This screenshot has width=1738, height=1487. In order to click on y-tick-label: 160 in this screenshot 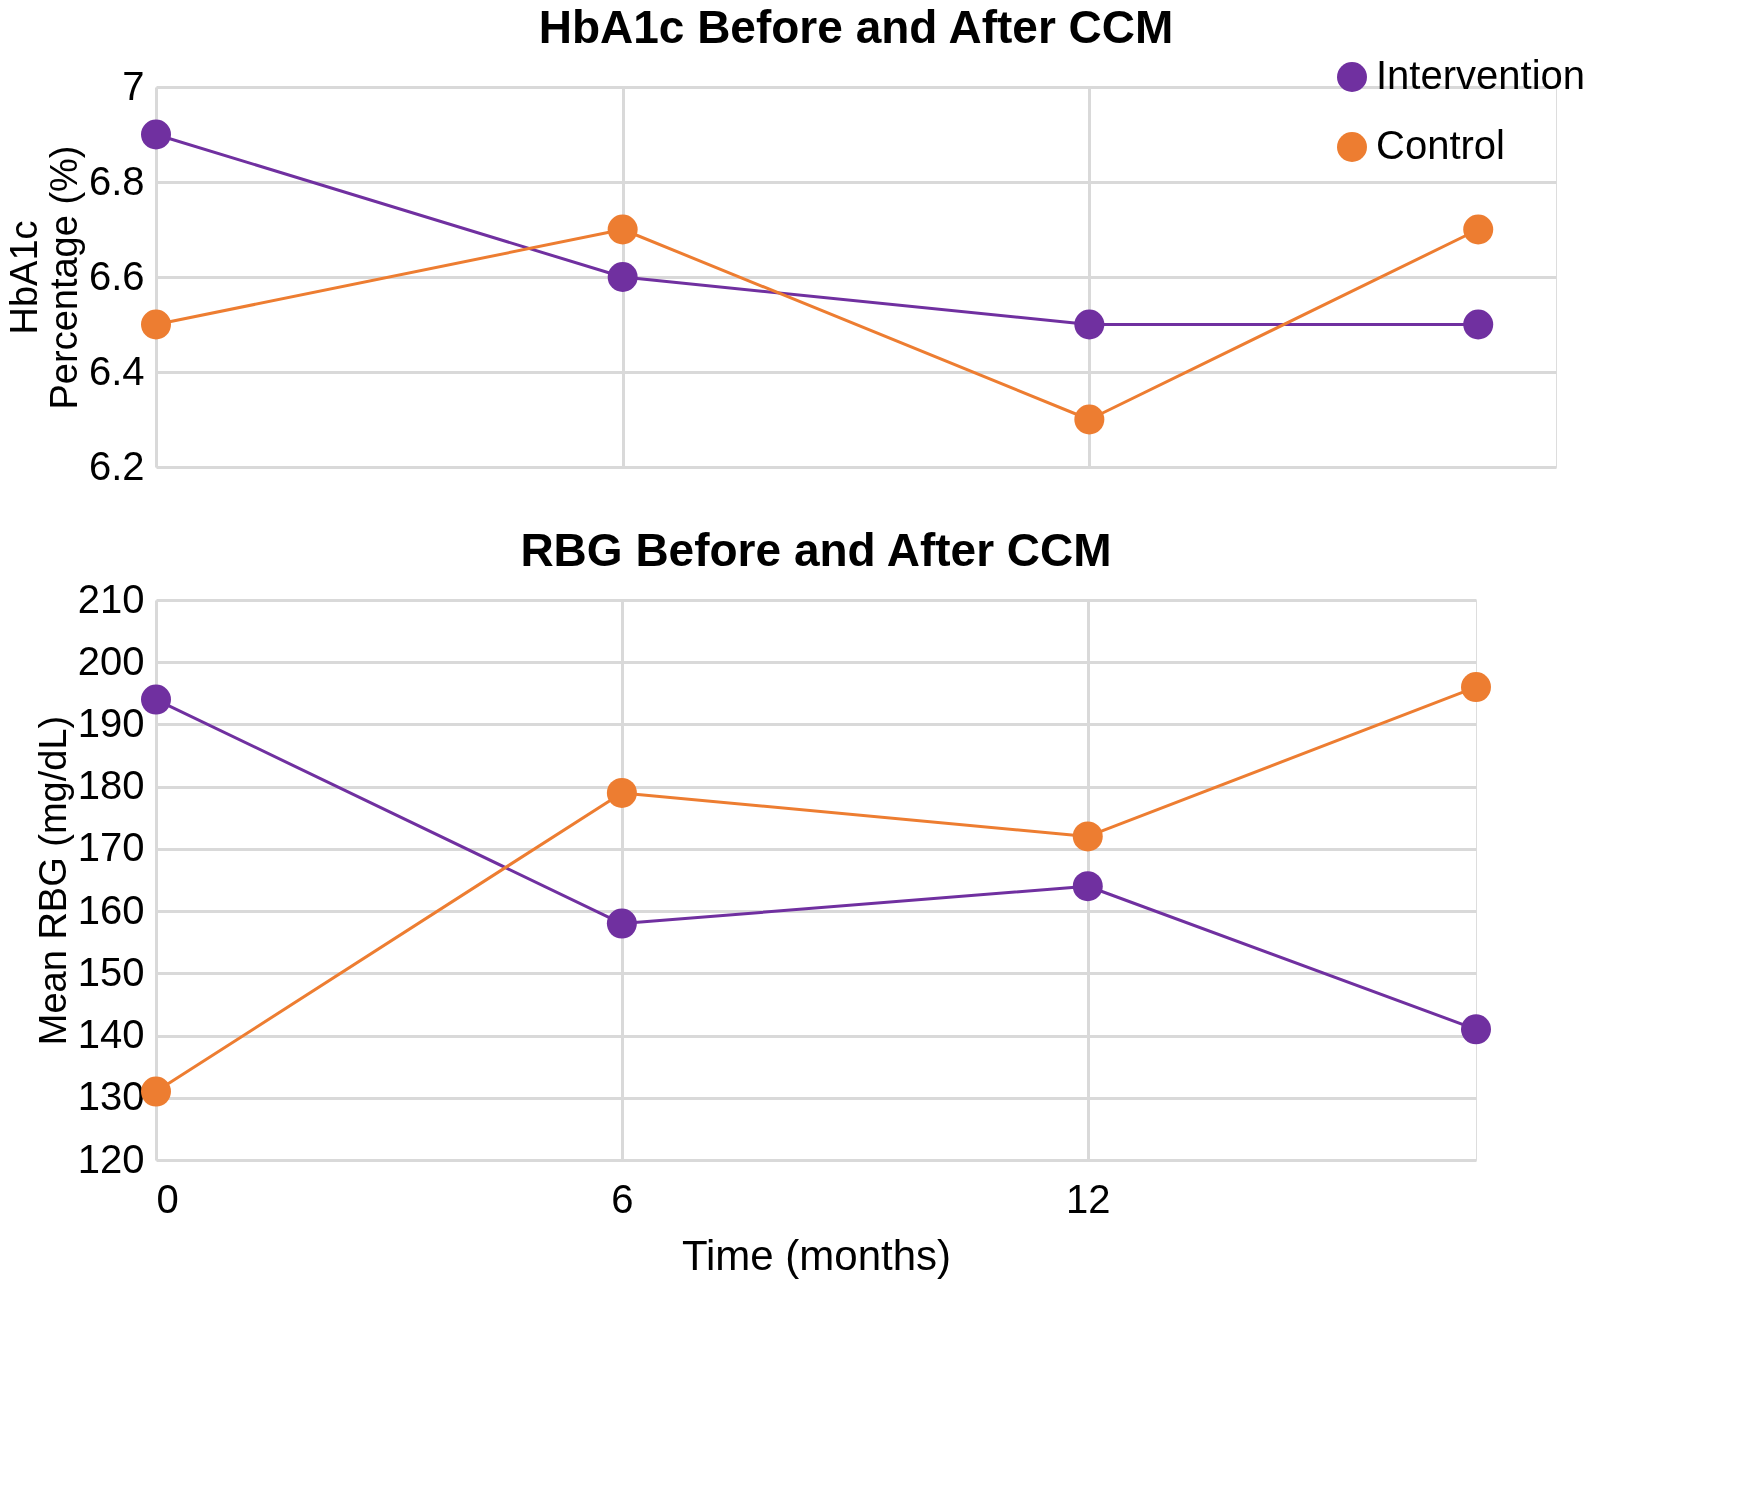, I will do `click(111, 909)`.